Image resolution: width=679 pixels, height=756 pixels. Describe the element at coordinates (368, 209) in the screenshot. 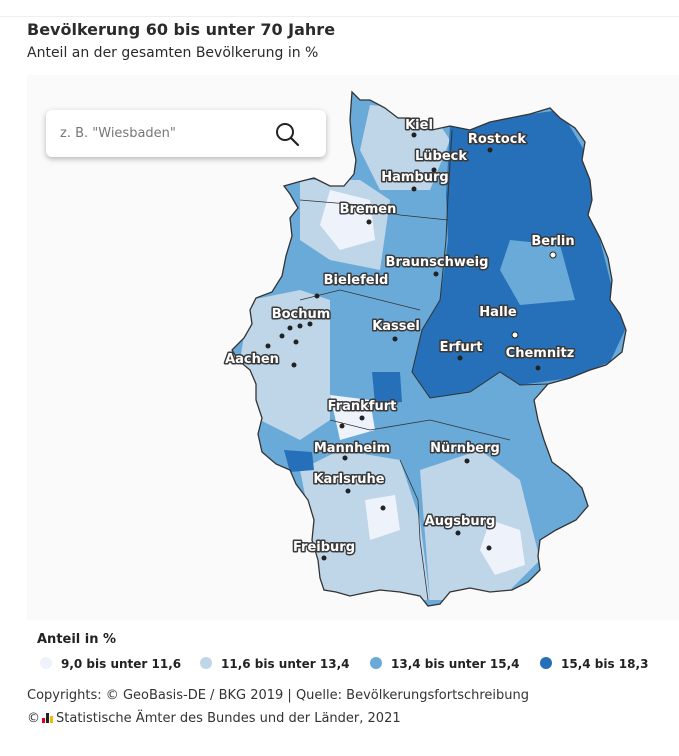

I see `city-label-bremen: Bremen` at that location.